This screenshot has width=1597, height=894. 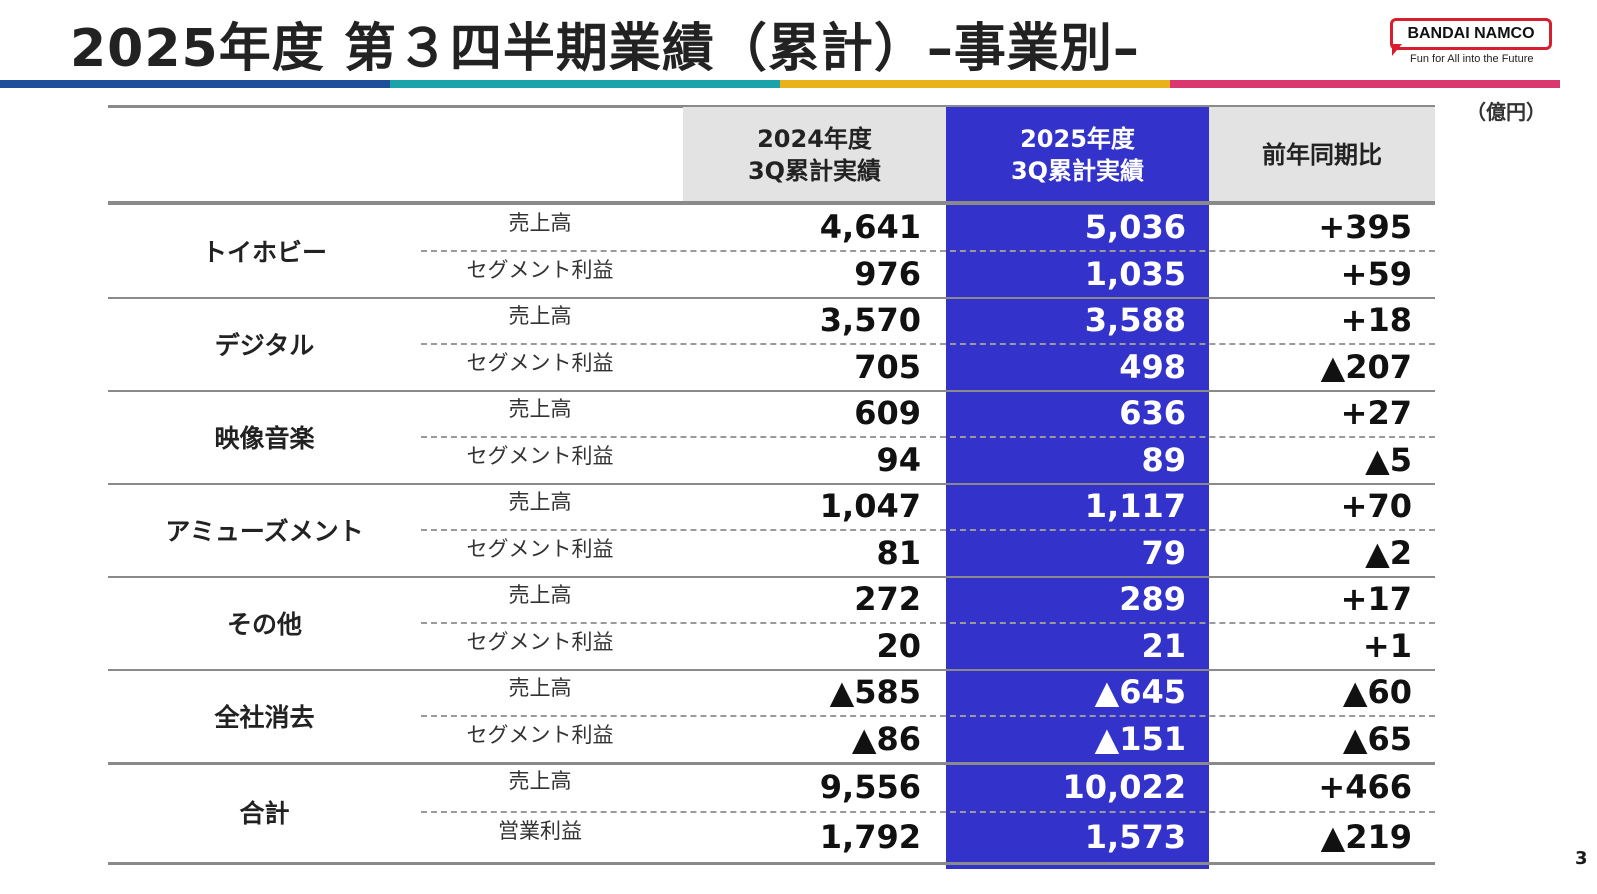 I want to click on value-prev-year: 9,556, so click(x=870, y=787).